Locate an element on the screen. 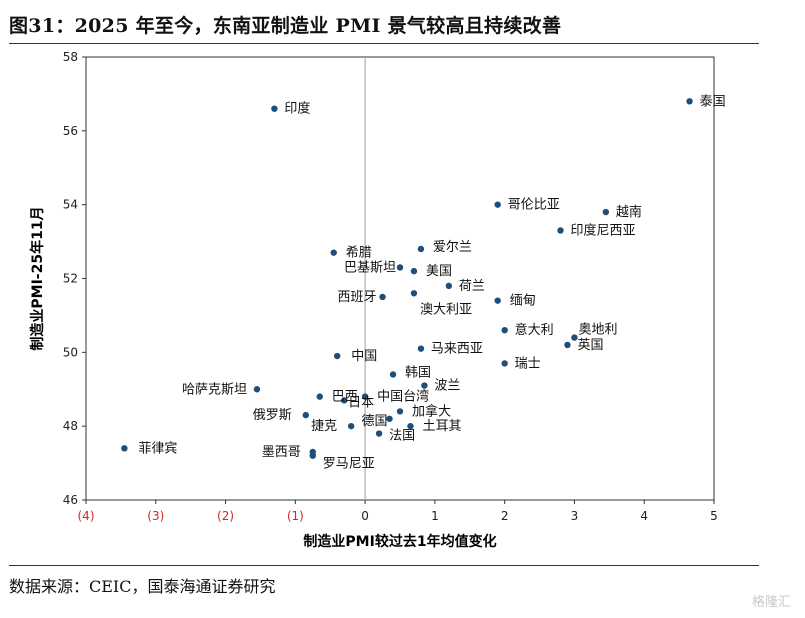 The width and height of the screenshot is (805, 618). point-label: 马来西亚 is located at coordinates (457, 349).